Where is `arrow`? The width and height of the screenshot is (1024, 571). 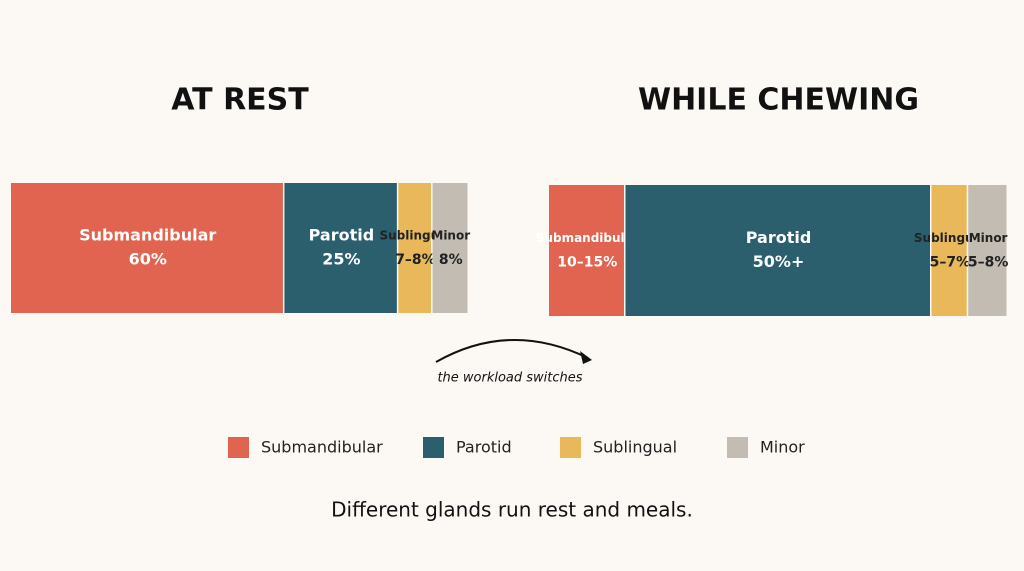 arrow is located at coordinates (512, 350).